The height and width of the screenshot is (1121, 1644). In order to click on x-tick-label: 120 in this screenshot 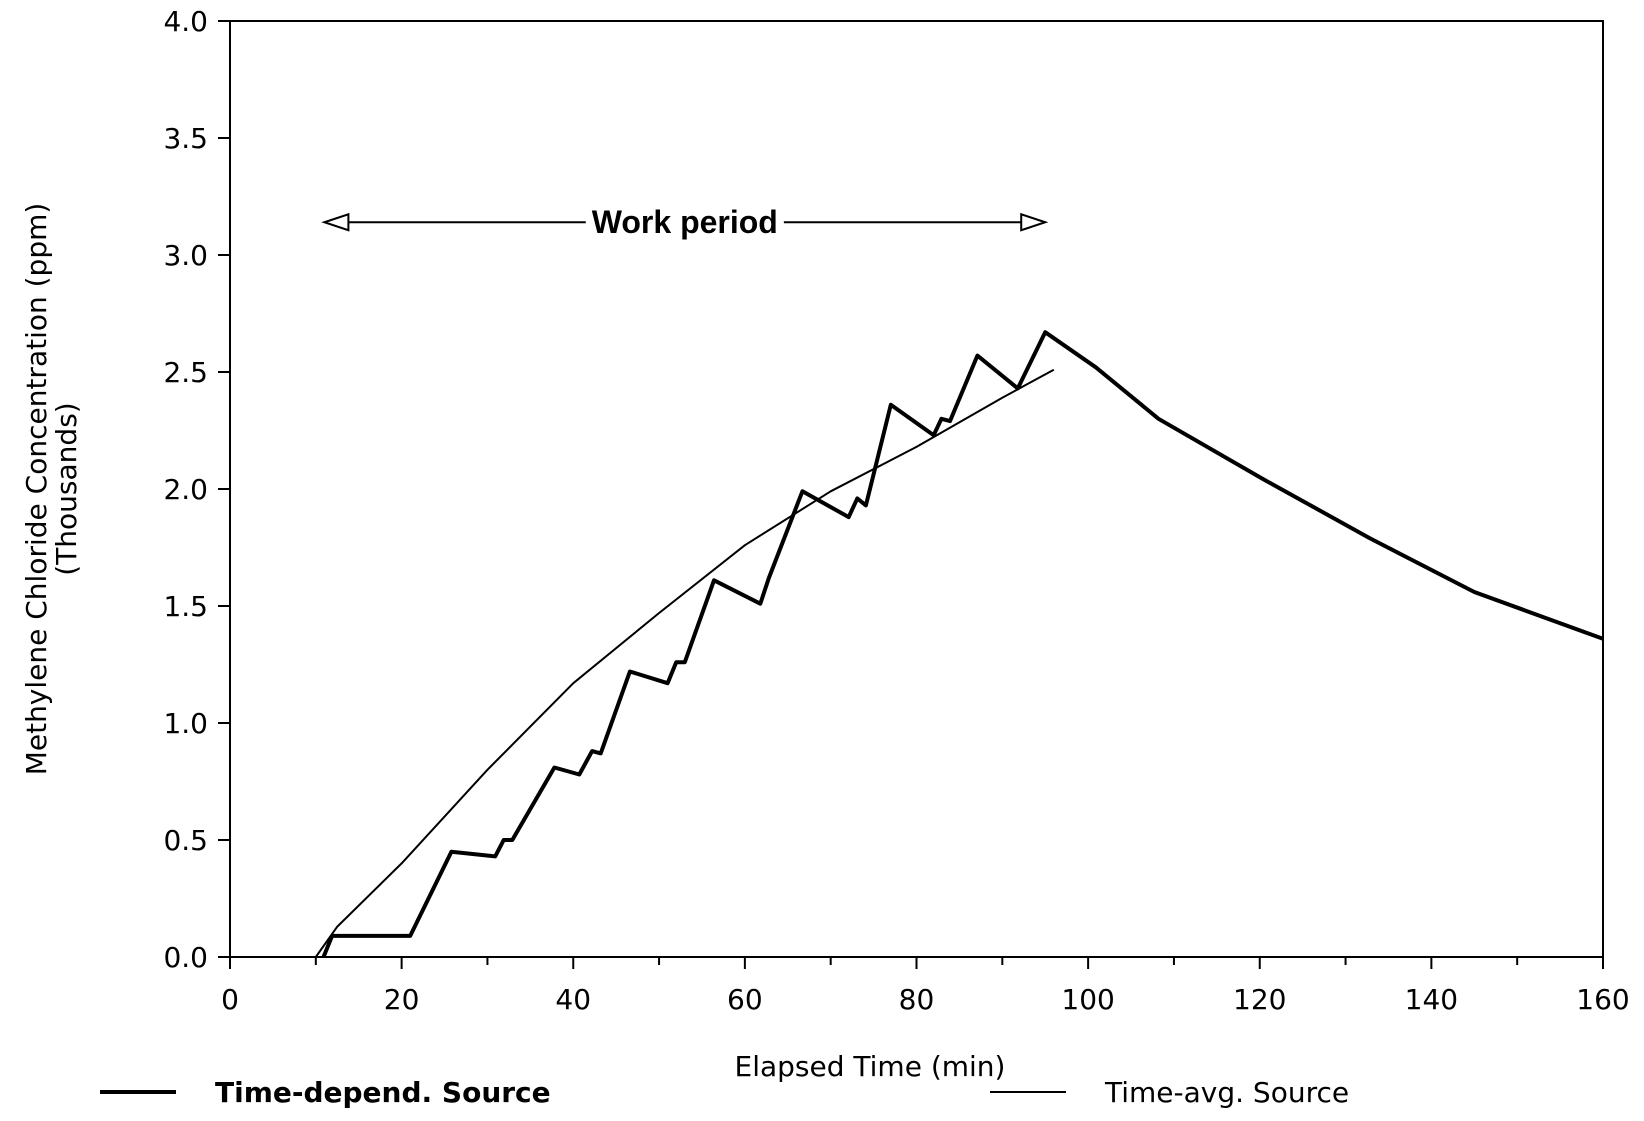, I will do `click(1259, 999)`.